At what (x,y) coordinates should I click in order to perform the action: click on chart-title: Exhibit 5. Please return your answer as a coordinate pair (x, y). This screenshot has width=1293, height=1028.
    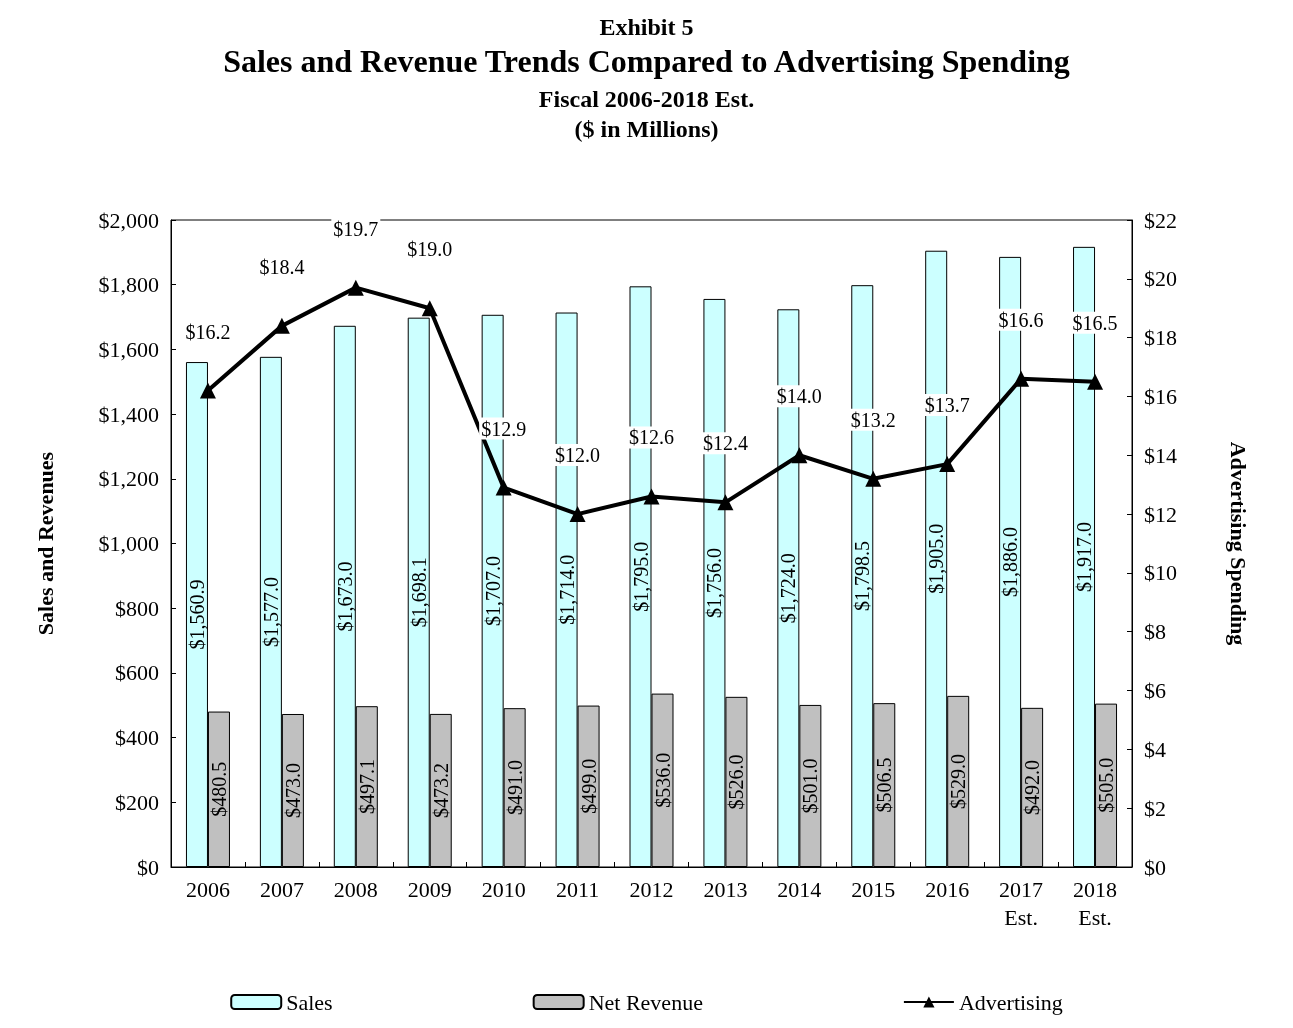
    Looking at the image, I should click on (646, 27).